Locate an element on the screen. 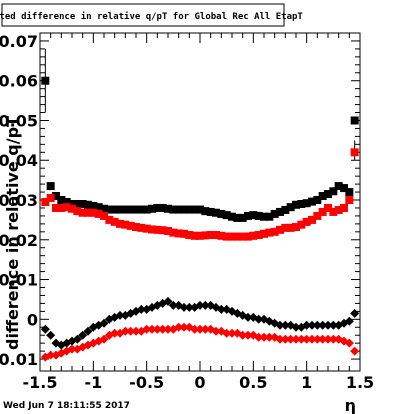 The width and height of the screenshot is (400, 414). y-tick-label: 0.03 is located at coordinates (19, 200).